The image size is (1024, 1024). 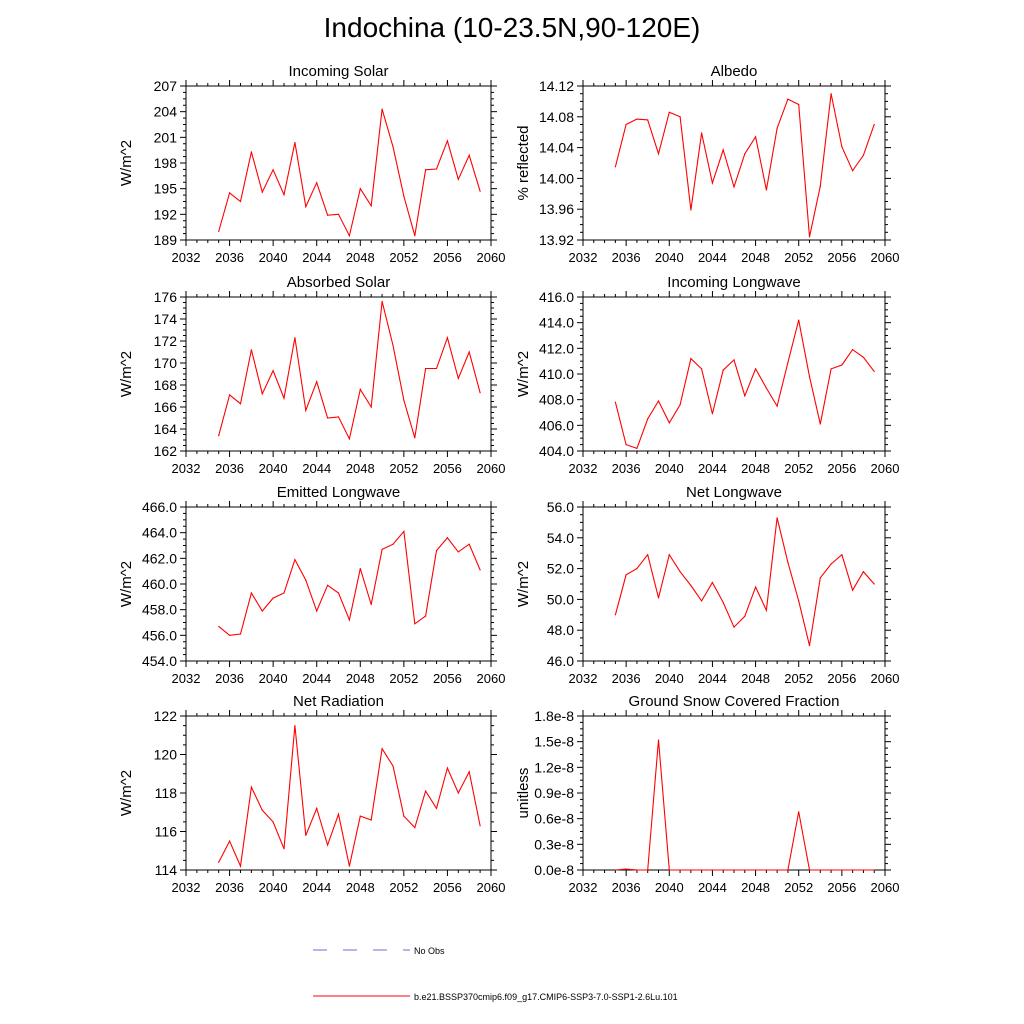 I want to click on y-tick-label: 14.12, so click(x=556, y=86).